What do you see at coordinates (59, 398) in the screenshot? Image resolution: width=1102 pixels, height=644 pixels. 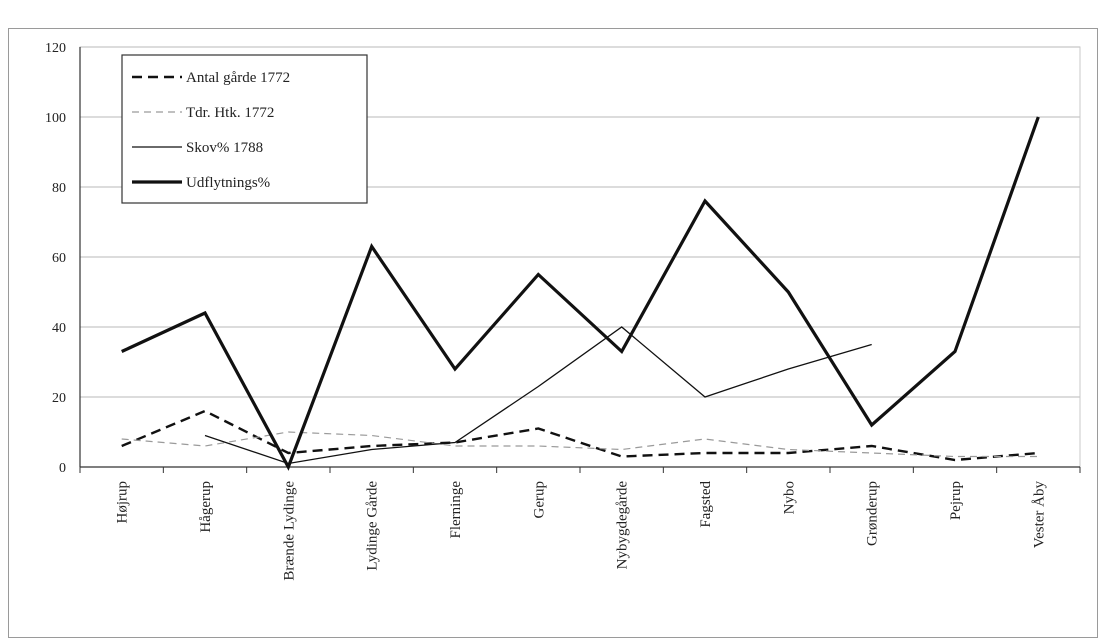 I see `y-tick-label: 20` at bounding box center [59, 398].